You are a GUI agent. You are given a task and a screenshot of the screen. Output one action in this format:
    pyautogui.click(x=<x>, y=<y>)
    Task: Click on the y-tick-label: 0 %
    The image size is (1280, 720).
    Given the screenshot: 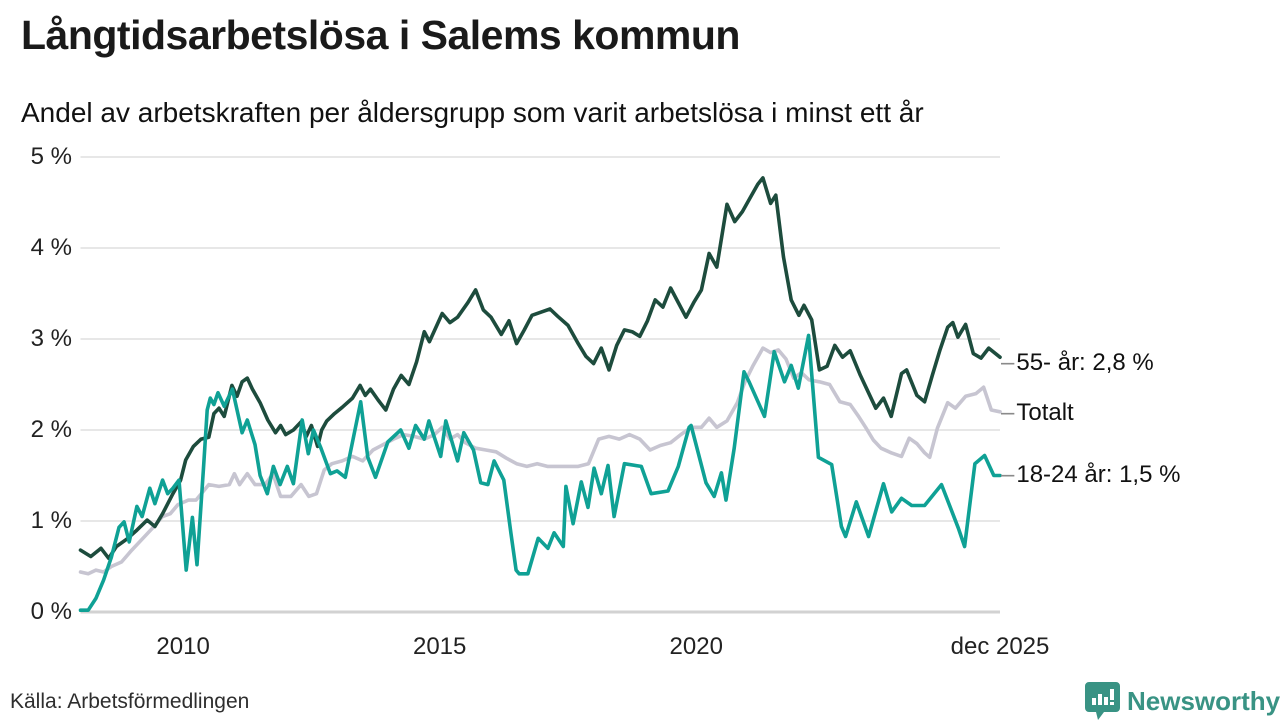 What is the action you would take?
    pyautogui.click(x=51, y=611)
    